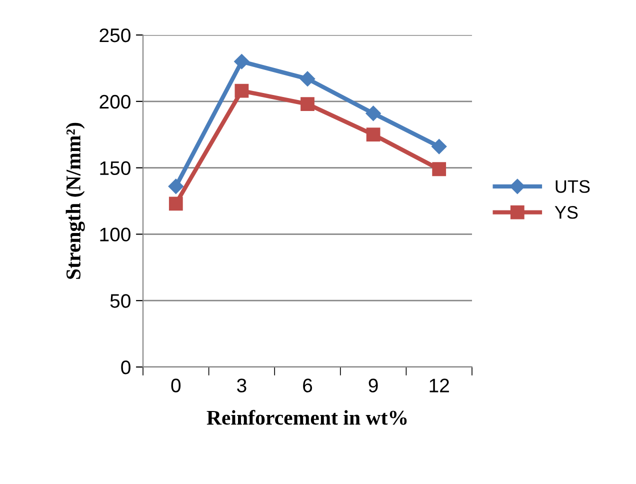 The image size is (636, 484). Describe the element at coordinates (75, 200) in the screenshot. I see `y-axis-title: Strength (N/mm²)` at that location.